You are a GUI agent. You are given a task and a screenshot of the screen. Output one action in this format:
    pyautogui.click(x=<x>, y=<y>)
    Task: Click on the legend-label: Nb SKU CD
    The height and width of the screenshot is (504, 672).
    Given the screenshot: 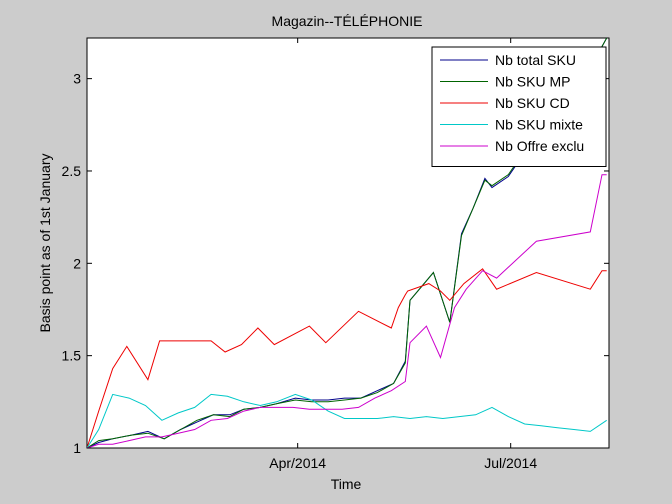 What is the action you would take?
    pyautogui.click(x=532, y=103)
    